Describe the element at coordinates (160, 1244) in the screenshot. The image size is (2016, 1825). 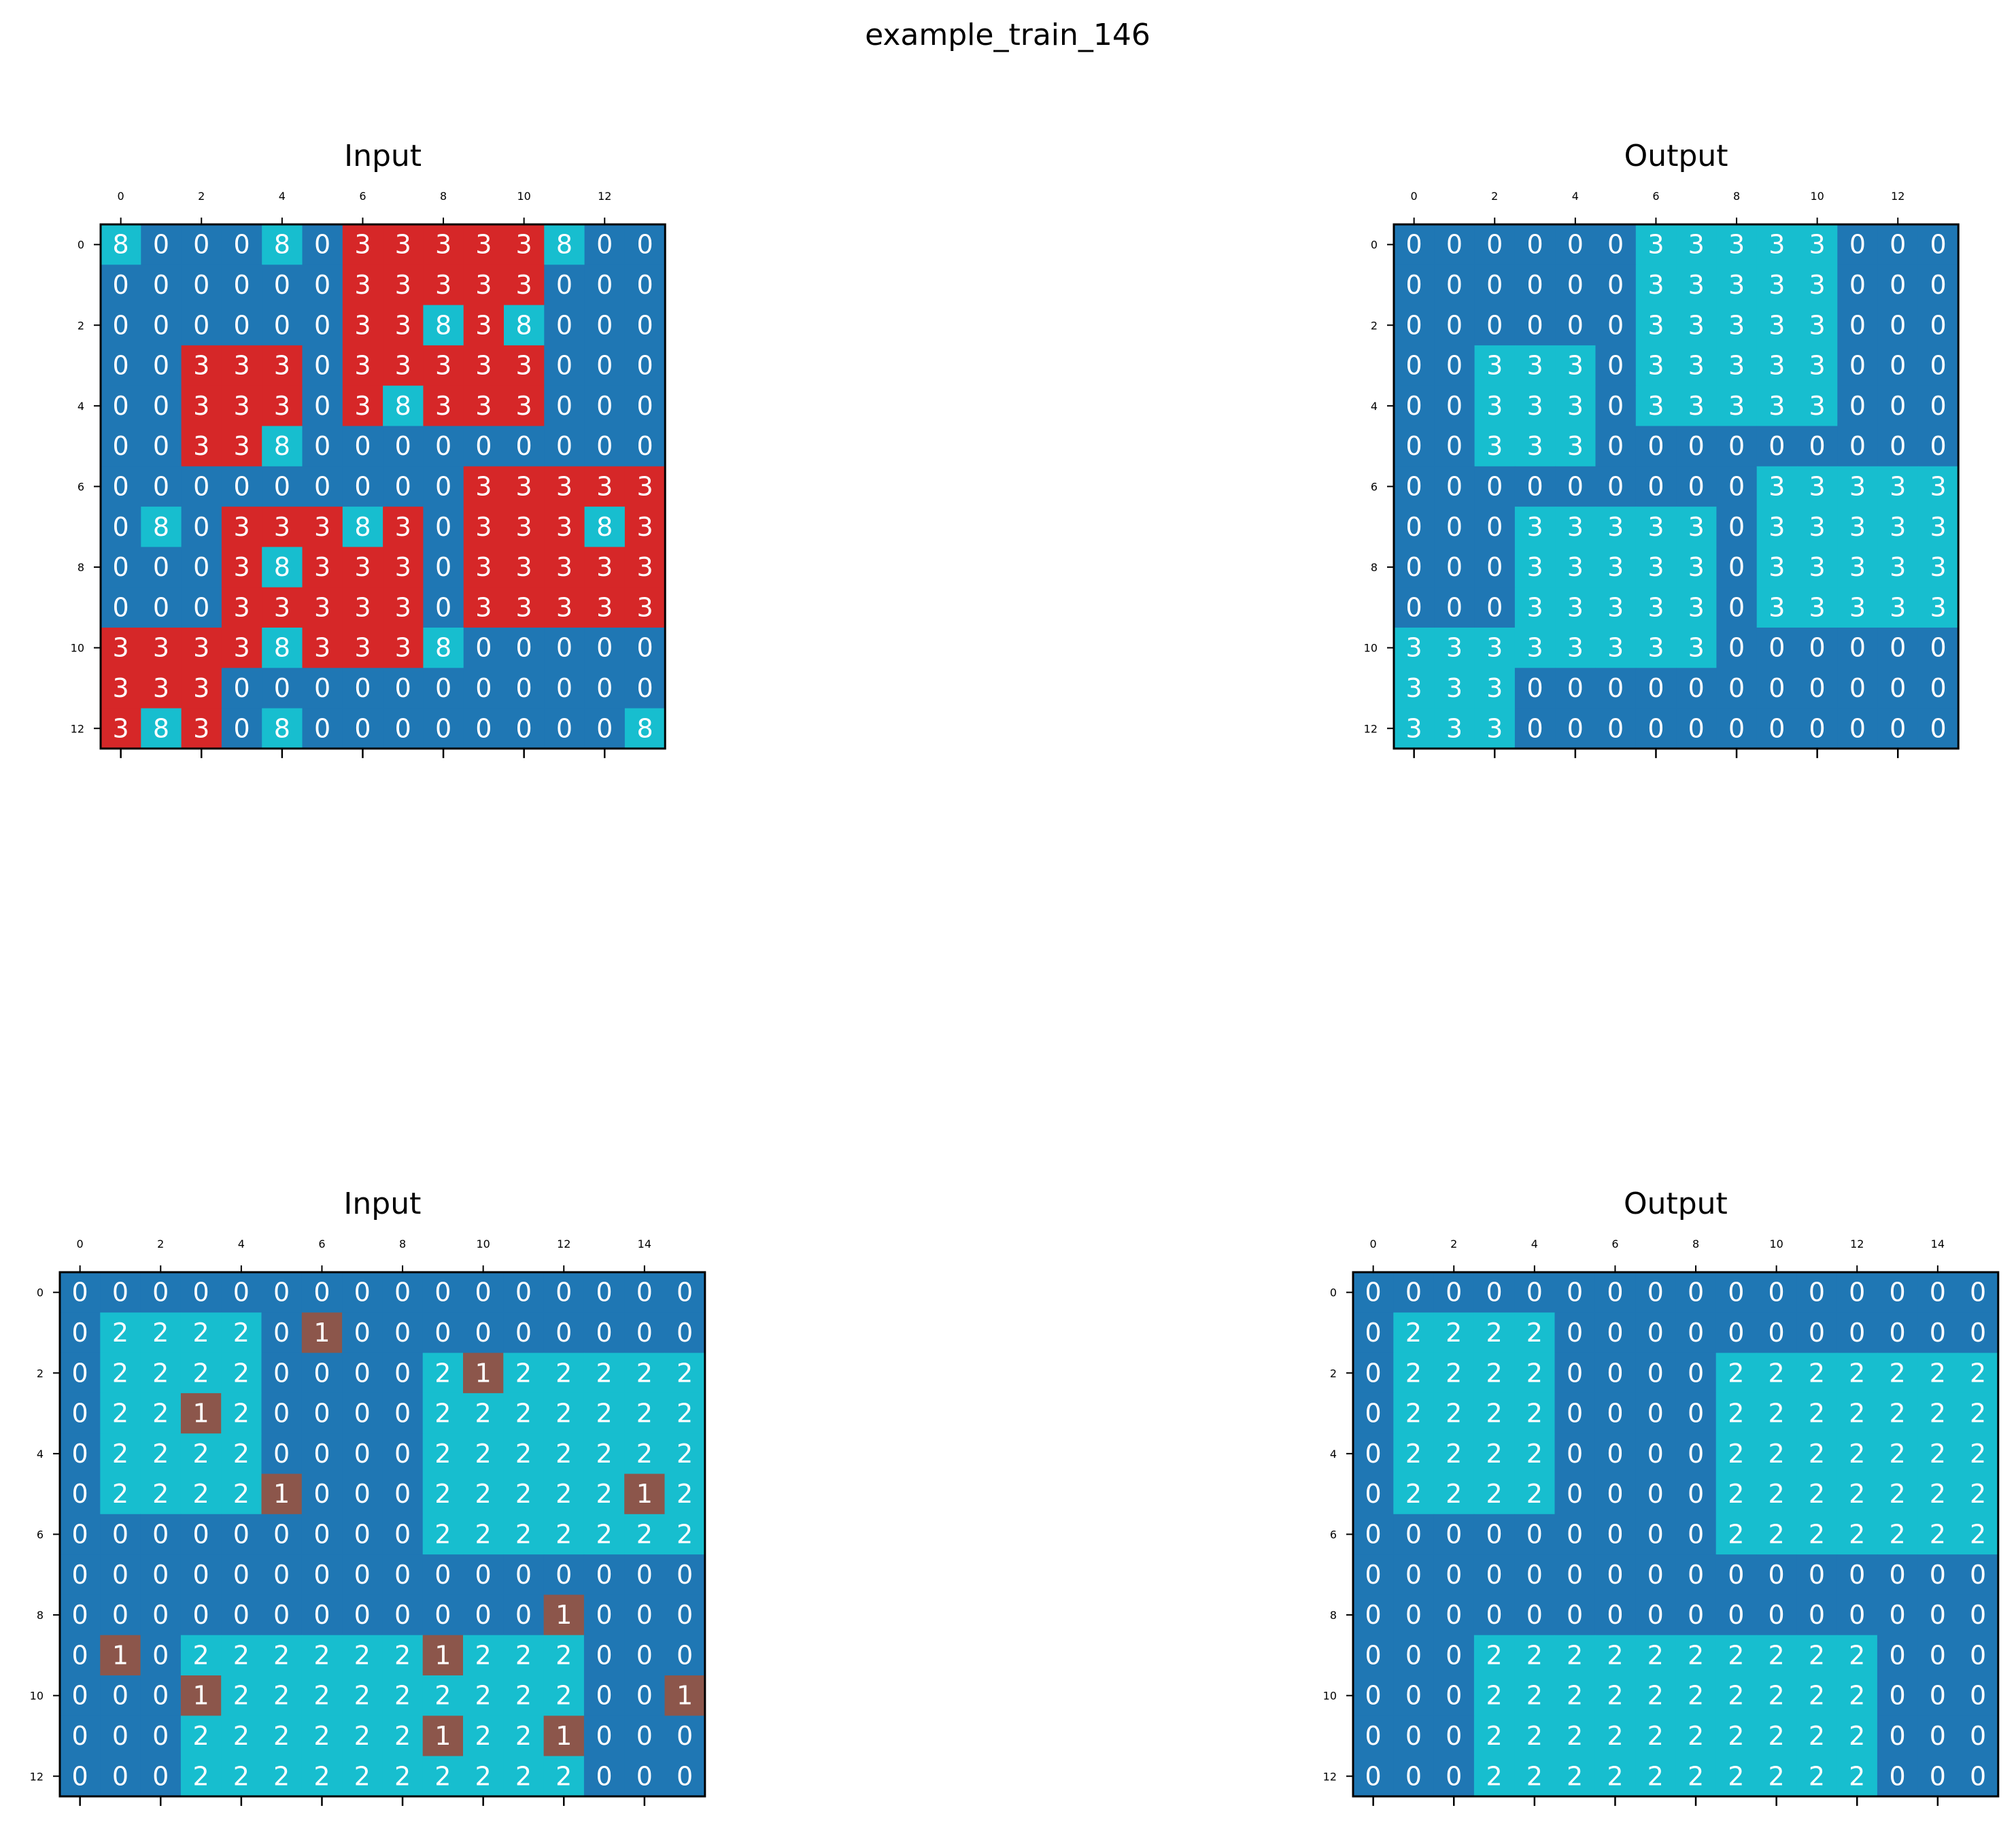
I see `x-tick-label: 2` at that location.